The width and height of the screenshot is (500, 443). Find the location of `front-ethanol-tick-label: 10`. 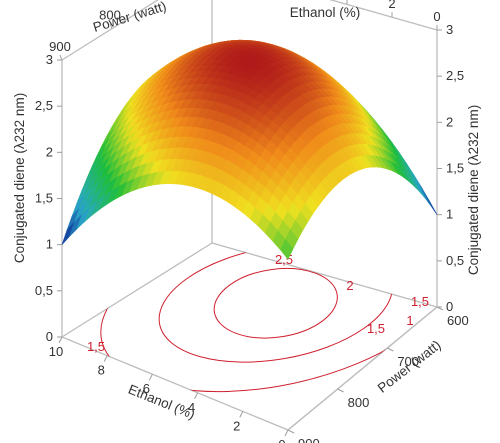

front-ethanol-tick-label: 10 is located at coordinates (56, 351).